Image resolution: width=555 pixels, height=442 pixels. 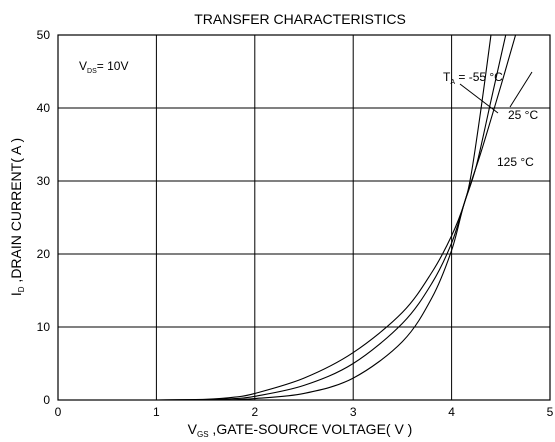 I want to click on chart-title: TRANSFER CHARACTERISTICS, so click(x=300, y=19).